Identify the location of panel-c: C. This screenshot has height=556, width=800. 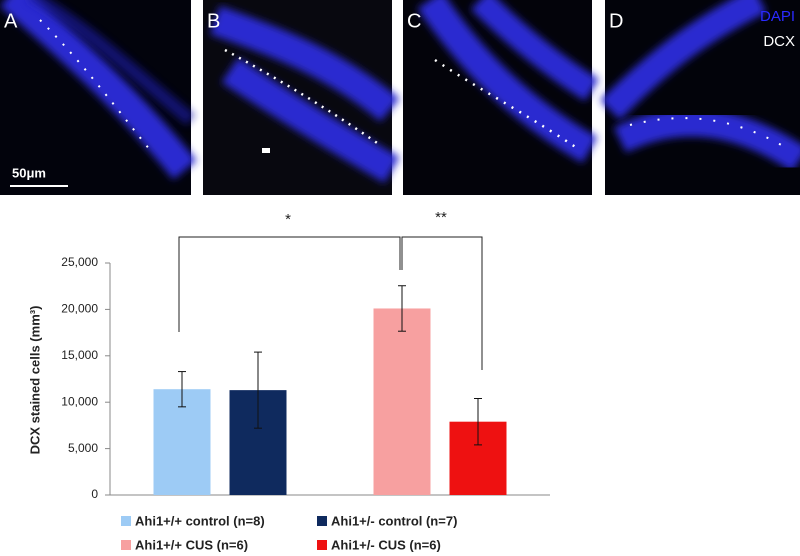
(501, 97).